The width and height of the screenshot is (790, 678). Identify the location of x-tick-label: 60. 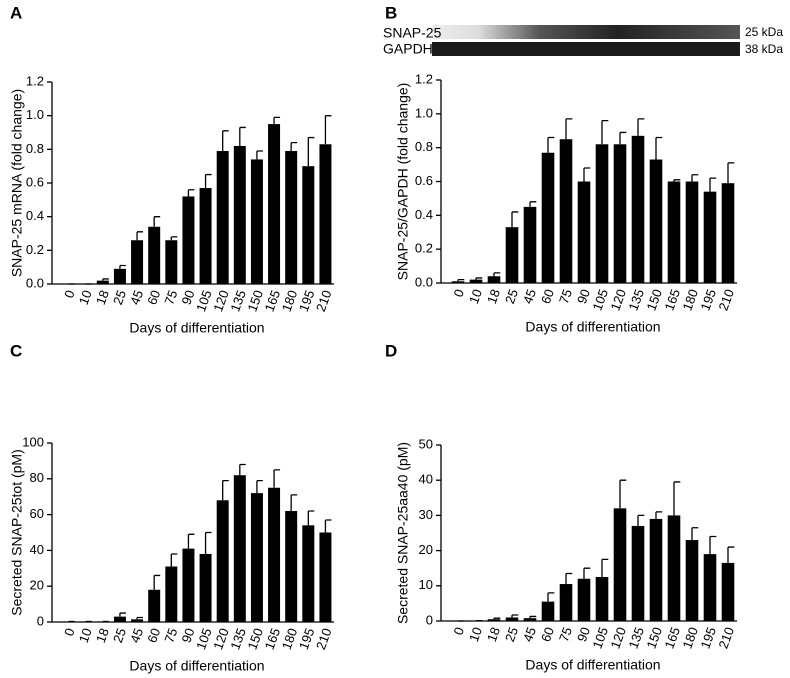
(153, 297).